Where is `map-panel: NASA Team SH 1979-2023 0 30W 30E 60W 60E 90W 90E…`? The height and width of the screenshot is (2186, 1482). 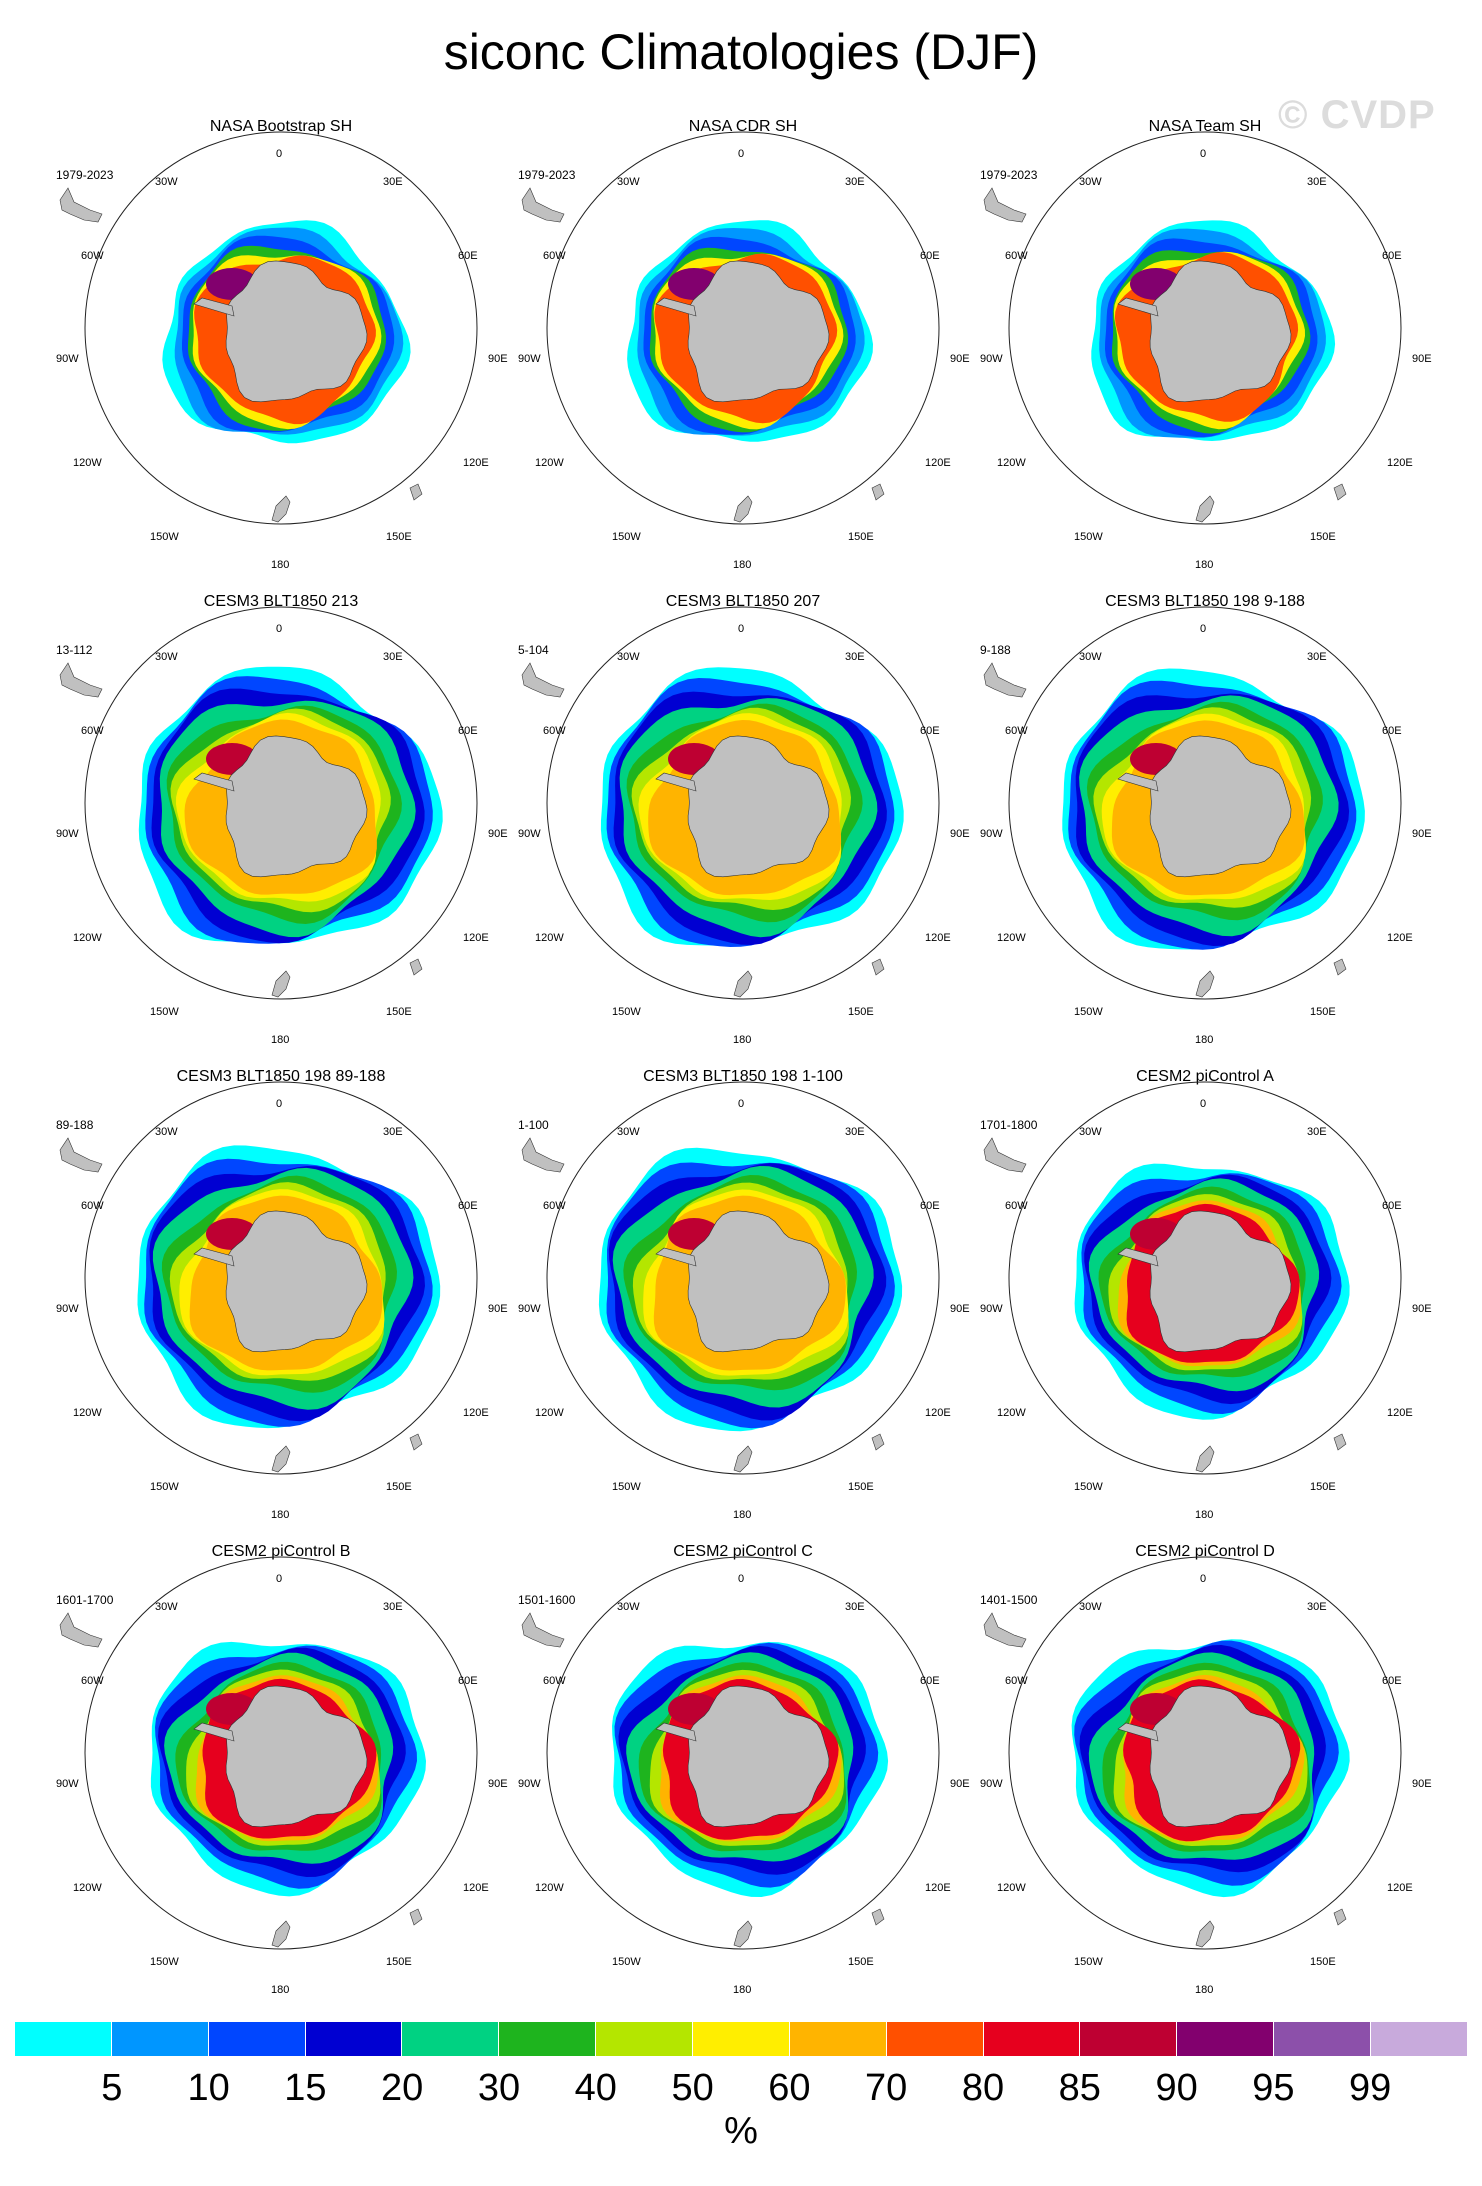 map-panel: NASA Team SH 1979-2023 0 30W 30E 60W 60E 90W 90E… is located at coordinates (1205, 354).